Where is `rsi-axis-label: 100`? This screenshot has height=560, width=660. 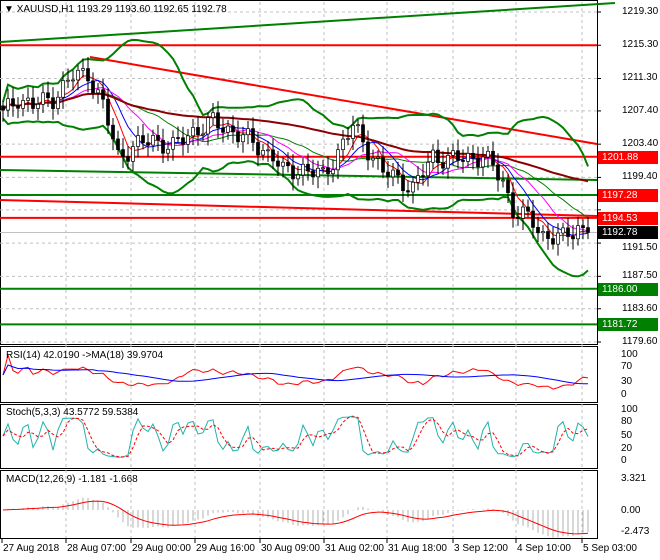 rsi-axis-label: 100 is located at coordinates (629, 354).